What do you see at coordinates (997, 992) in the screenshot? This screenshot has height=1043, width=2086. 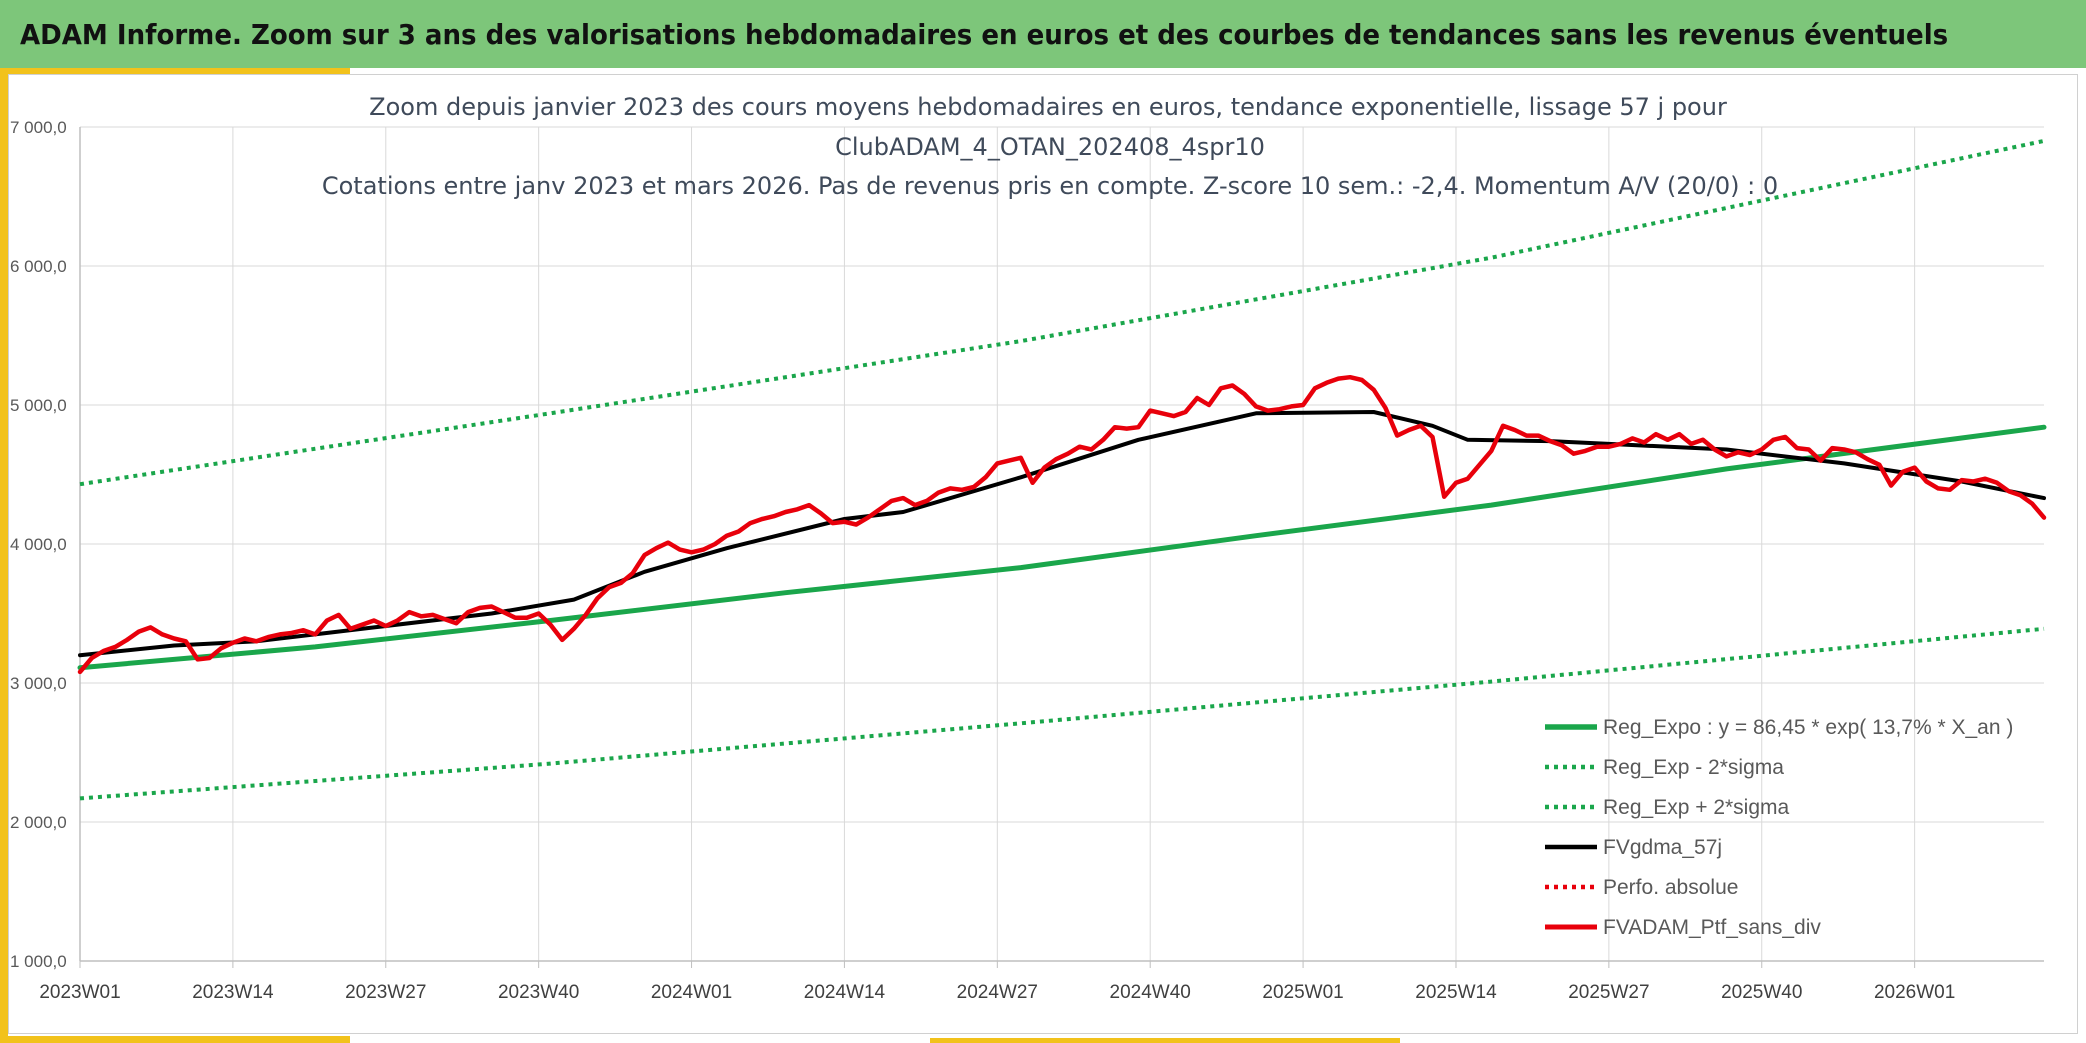 I see `x-tick-label: 2024W27` at bounding box center [997, 992].